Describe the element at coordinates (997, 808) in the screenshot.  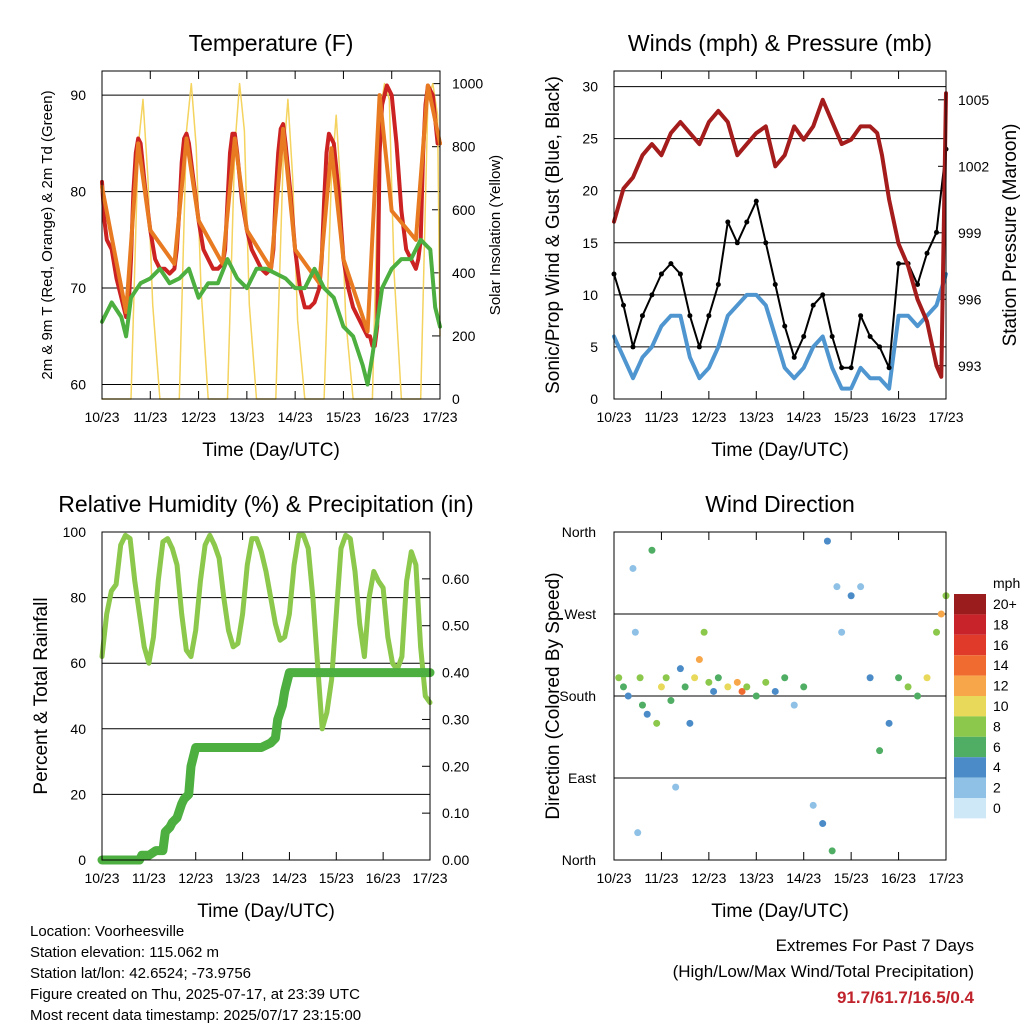
I see `colorbar-label: 0` at that location.